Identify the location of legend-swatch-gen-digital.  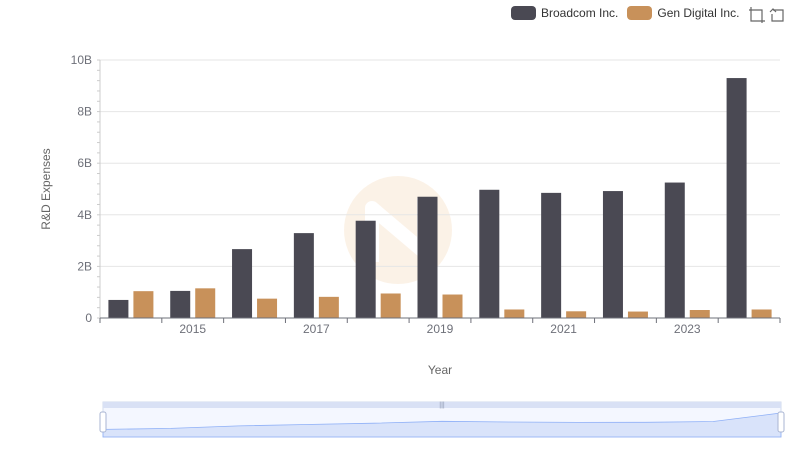
(640, 13).